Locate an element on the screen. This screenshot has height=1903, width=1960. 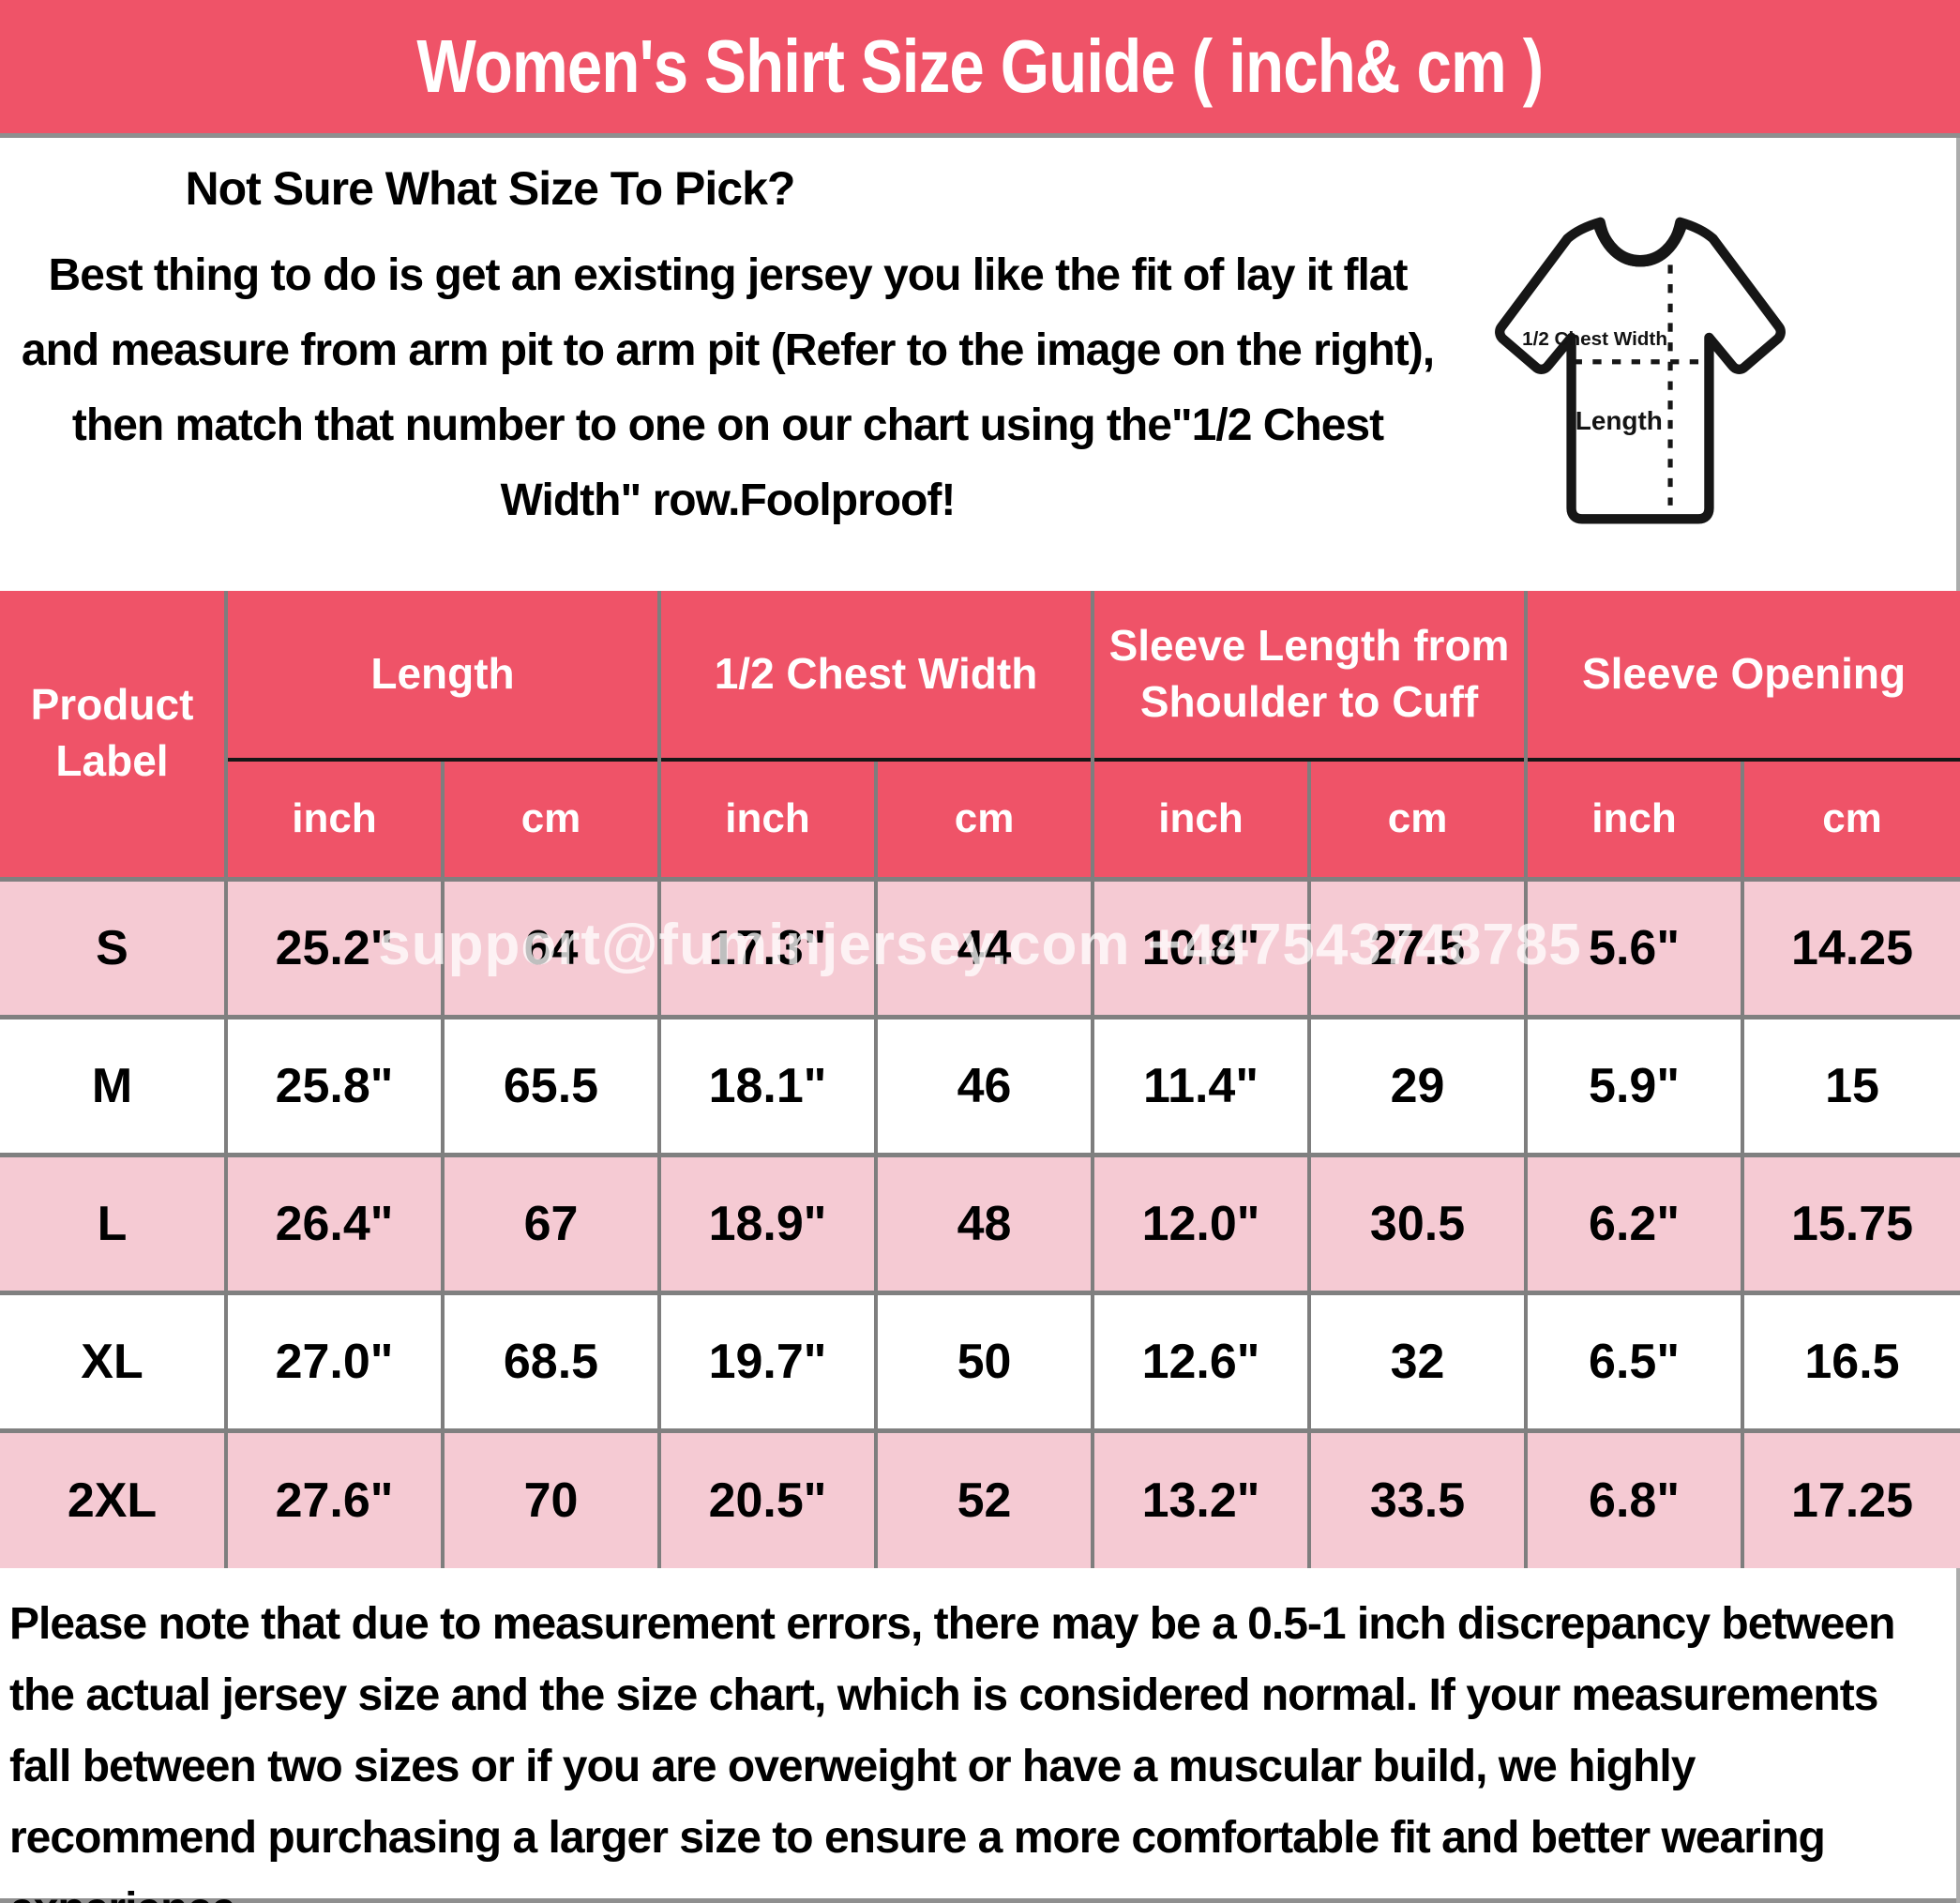
size-label: L is located at coordinates (113, 1222).